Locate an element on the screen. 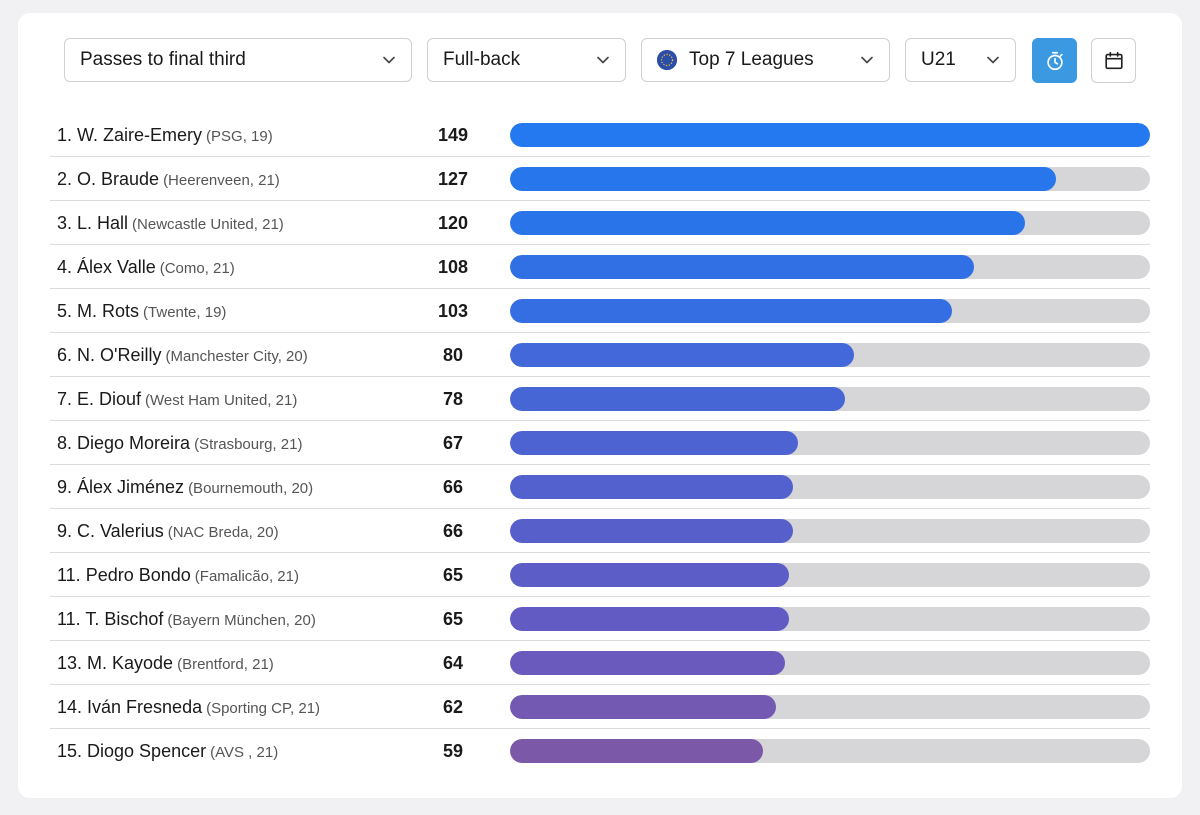  table-row: 11. Pedro Bondo (Famalicão, 21) 65 is located at coordinates (600, 575).